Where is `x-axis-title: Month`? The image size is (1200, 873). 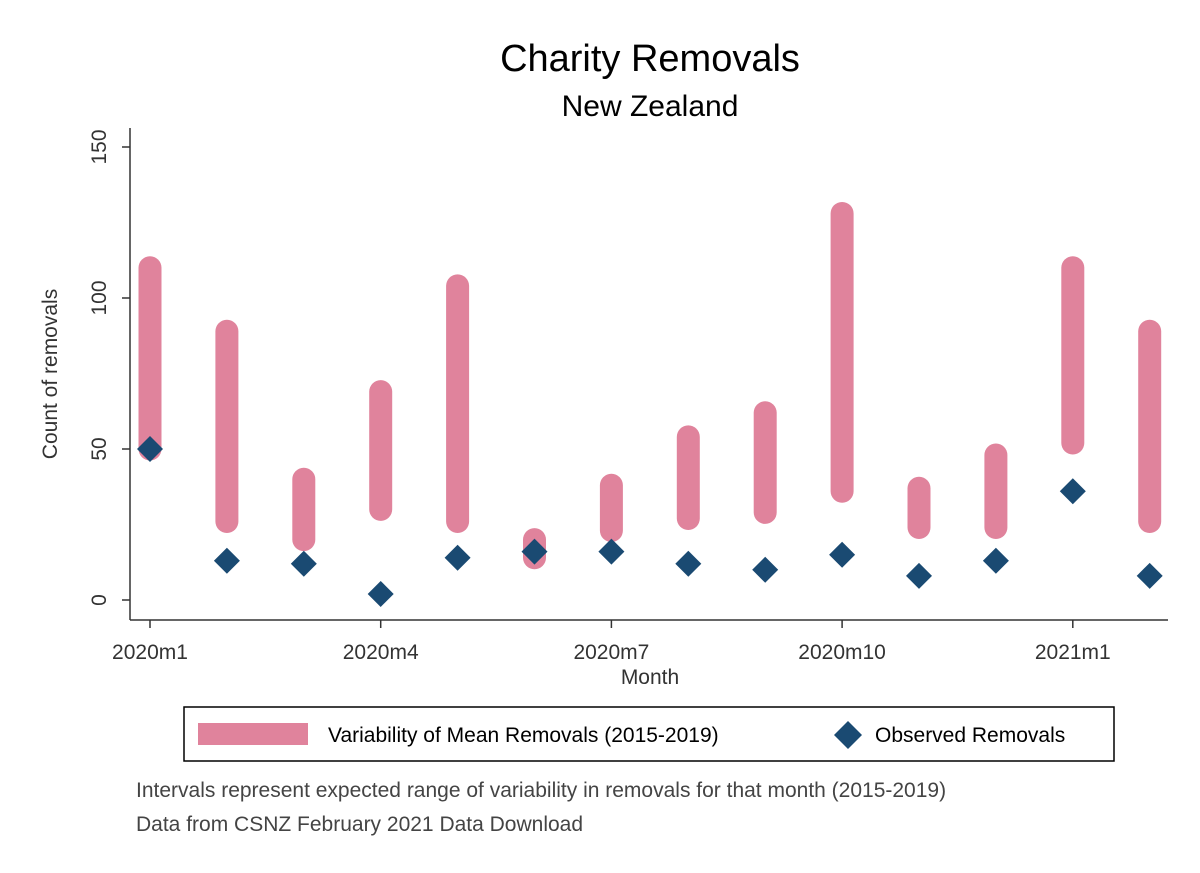 x-axis-title: Month is located at coordinates (650, 677).